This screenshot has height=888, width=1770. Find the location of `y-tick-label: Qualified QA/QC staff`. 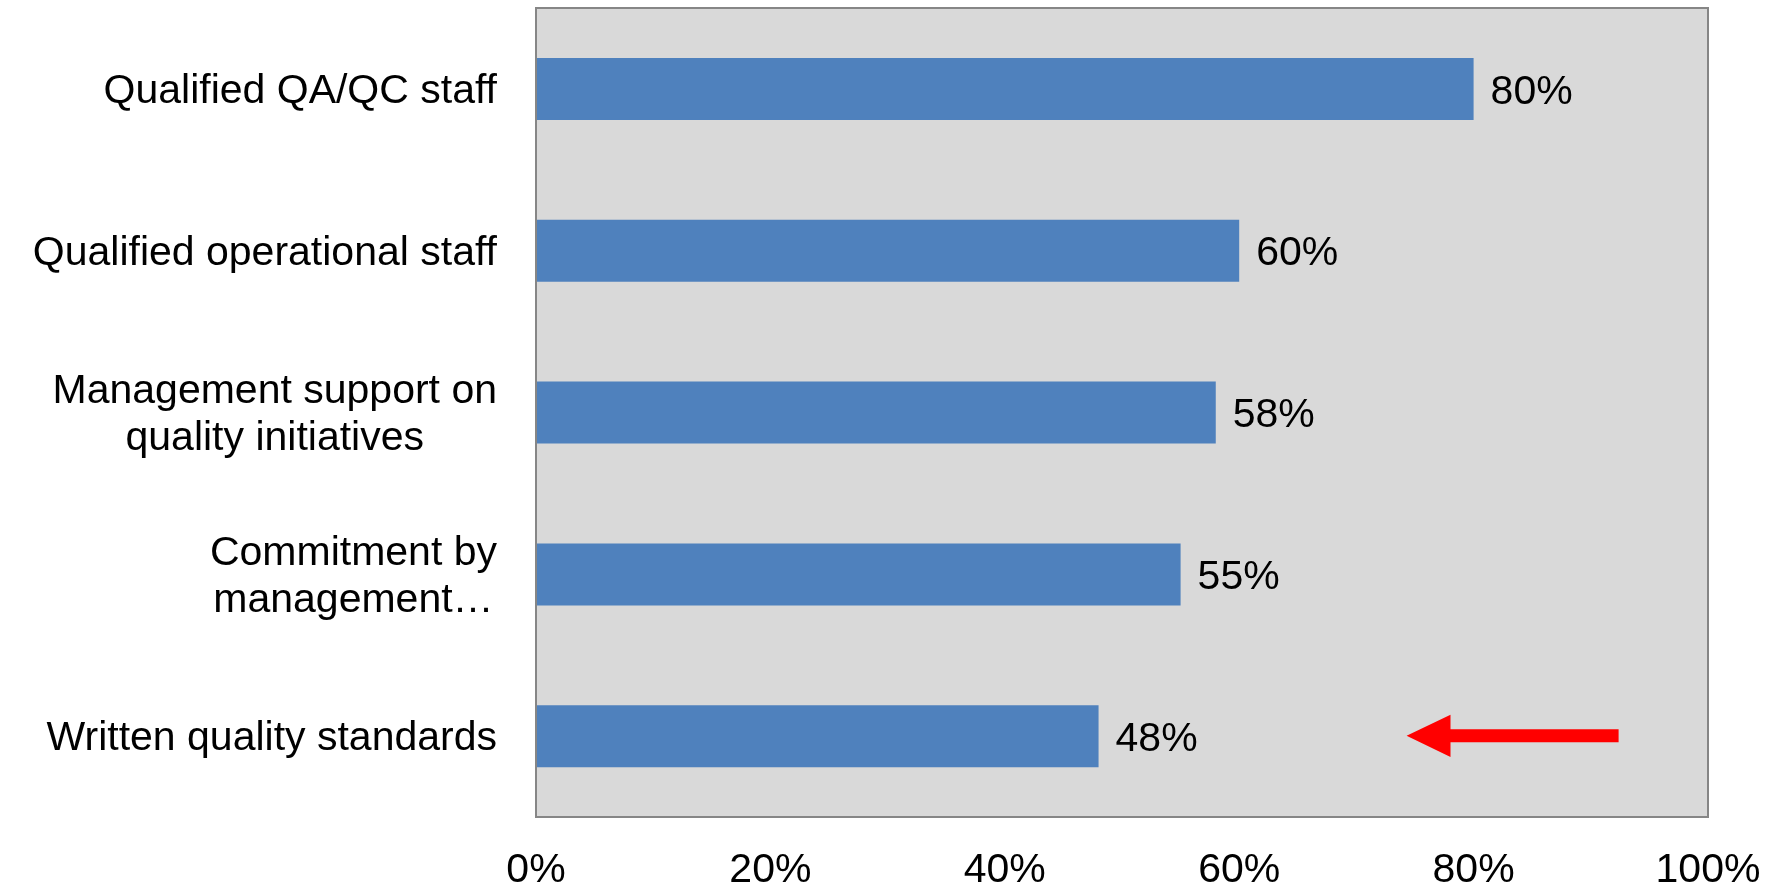

y-tick-label: Qualified QA/QC staff is located at coordinates (300, 89).